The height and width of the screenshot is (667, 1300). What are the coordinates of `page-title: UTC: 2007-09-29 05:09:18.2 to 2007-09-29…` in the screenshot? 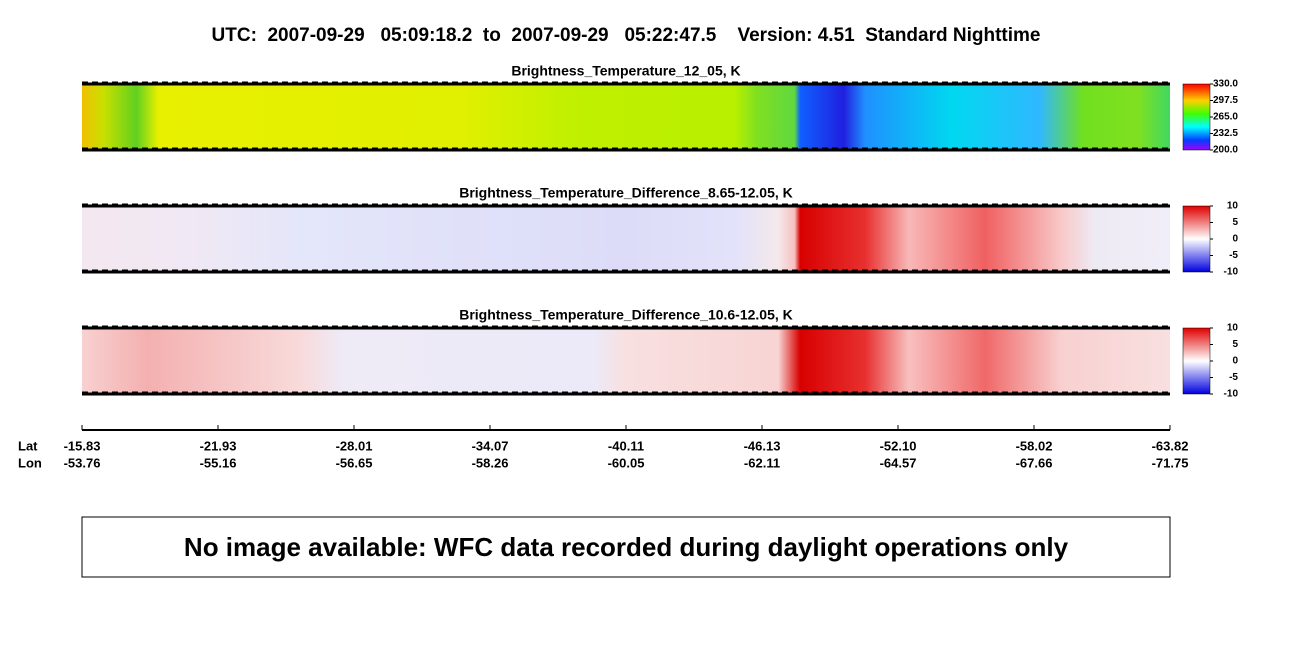 It's located at (626, 35).